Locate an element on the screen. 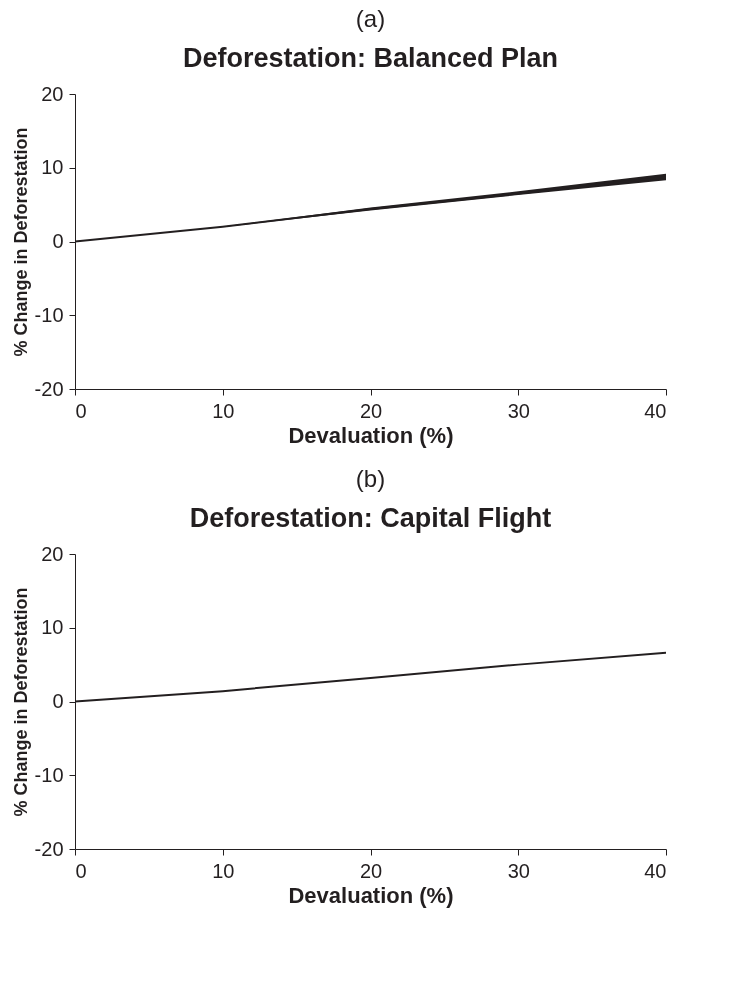  chart-subtitle: Deforestation: Balanced Plan is located at coordinates (370, 58).